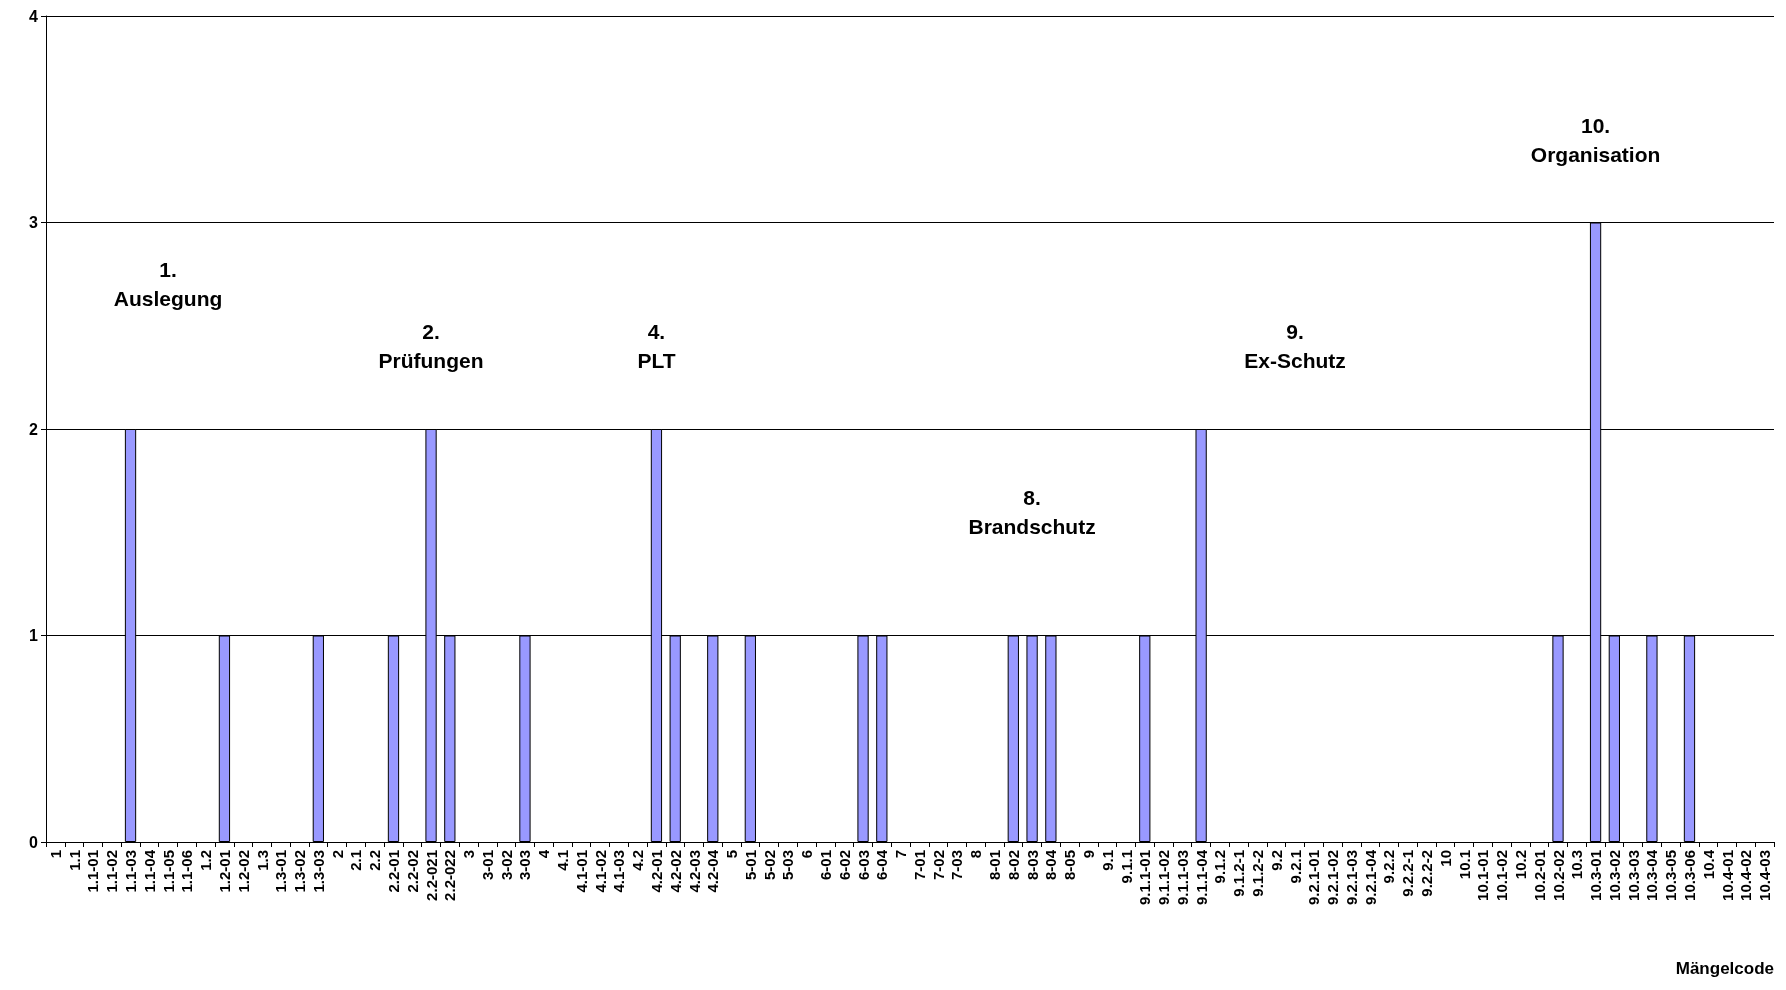 This screenshot has width=1786, height=990. What do you see at coordinates (224, 871) in the screenshot?
I see `x-tick-label: 1.2-01` at bounding box center [224, 871].